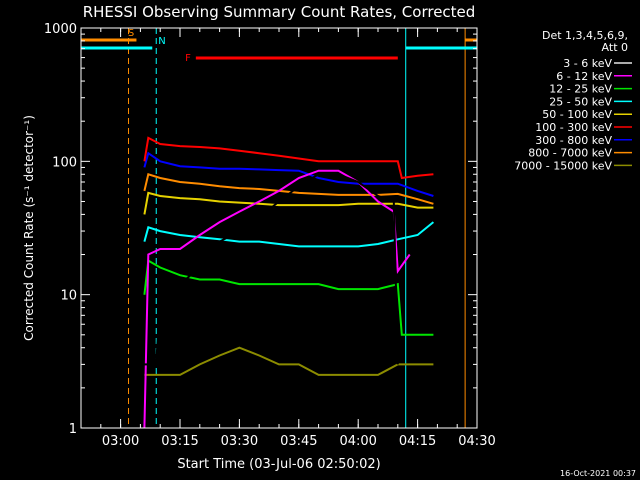 This screenshot has height=480, width=640. What do you see at coordinates (584, 76) in the screenshot?
I see `legend-label: 6 - 12 keV` at bounding box center [584, 76].